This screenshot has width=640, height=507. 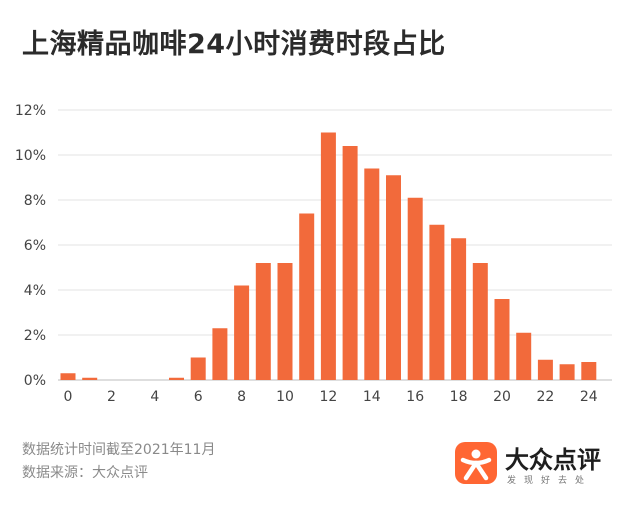 I want to click on dianping-logo-icon, so click(x=476, y=463).